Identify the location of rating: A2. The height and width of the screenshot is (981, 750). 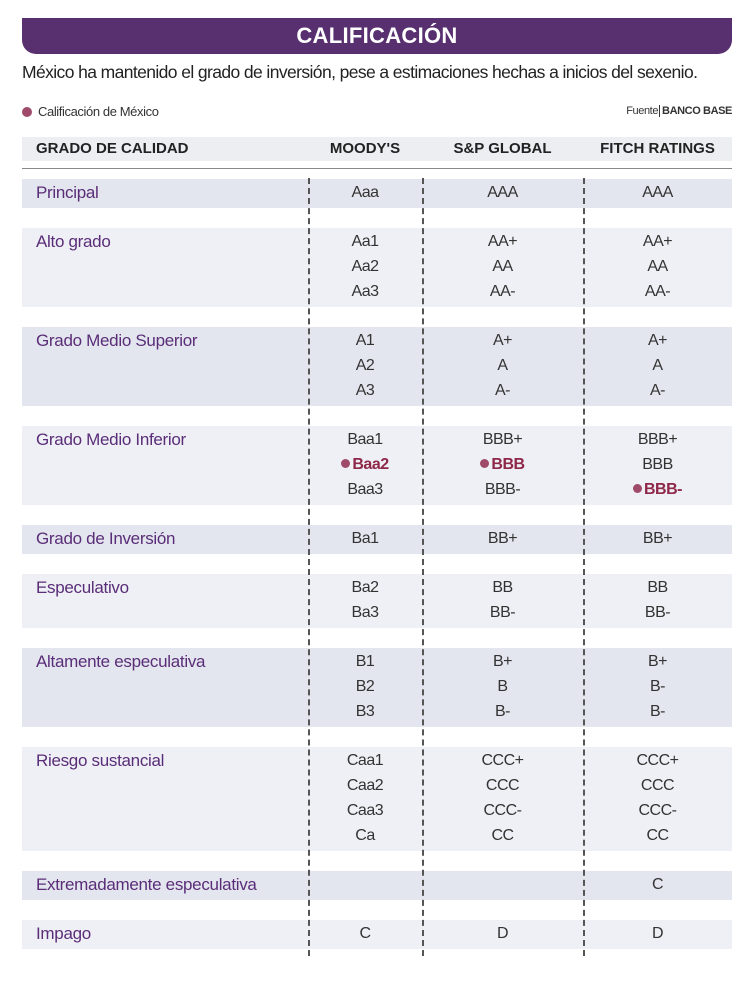
(365, 365).